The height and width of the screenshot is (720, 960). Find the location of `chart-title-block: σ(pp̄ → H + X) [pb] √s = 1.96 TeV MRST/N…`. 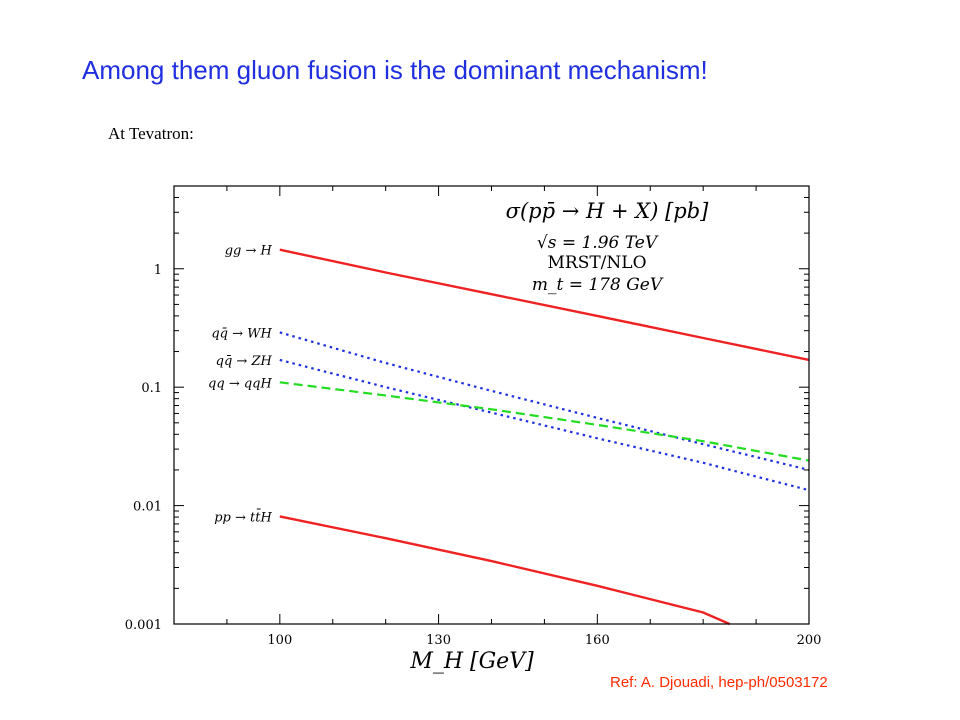

chart-title-block: σ(pp̄ → H + X) [pb] √s = 1.96 TeV MRST/N… is located at coordinates (608, 247).